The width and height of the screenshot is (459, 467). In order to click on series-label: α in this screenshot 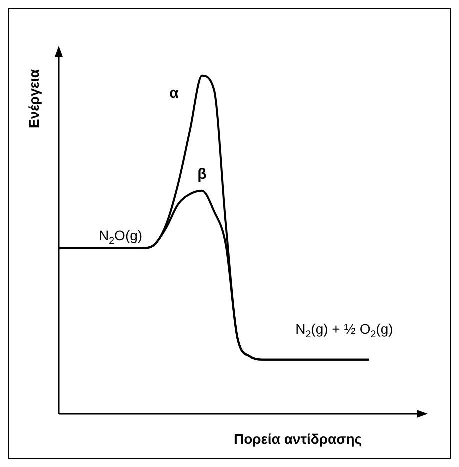, I will do `click(175, 93)`.